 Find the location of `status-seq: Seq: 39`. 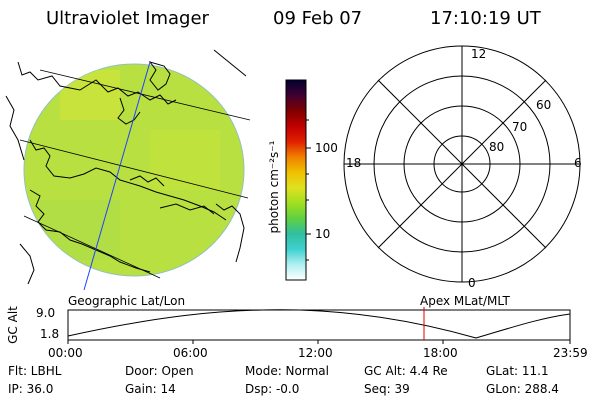

status-seq: Seq: 39 is located at coordinates (387, 389).